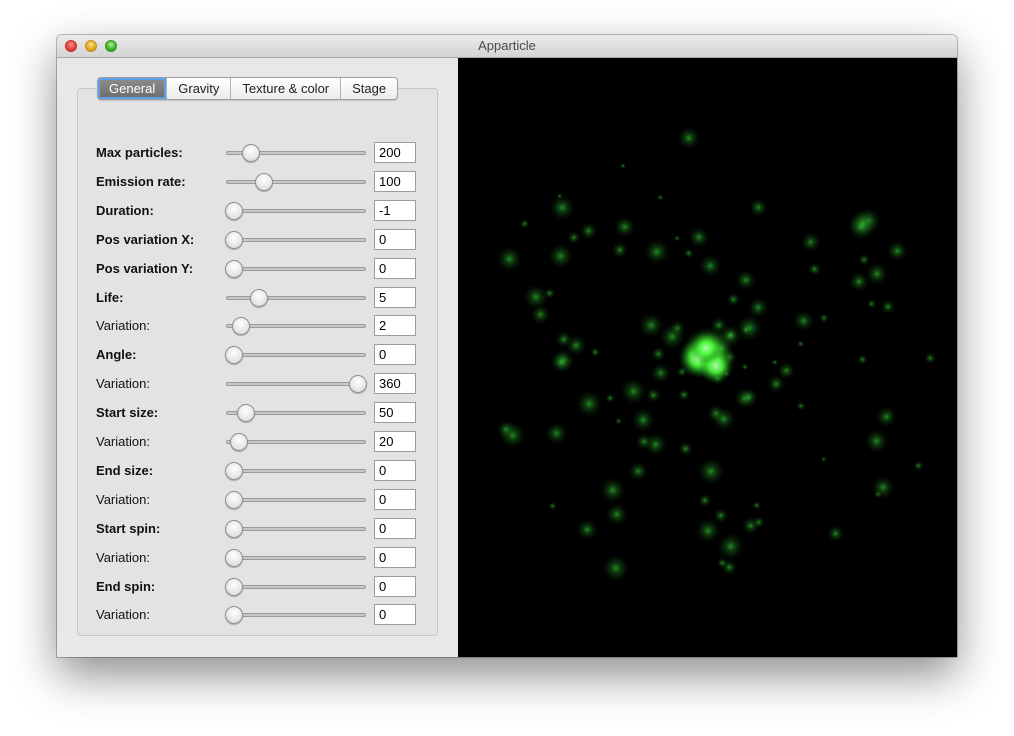 This screenshot has height=736, width=1014. What do you see at coordinates (125, 470) in the screenshot?
I see `param-label: End size:` at bounding box center [125, 470].